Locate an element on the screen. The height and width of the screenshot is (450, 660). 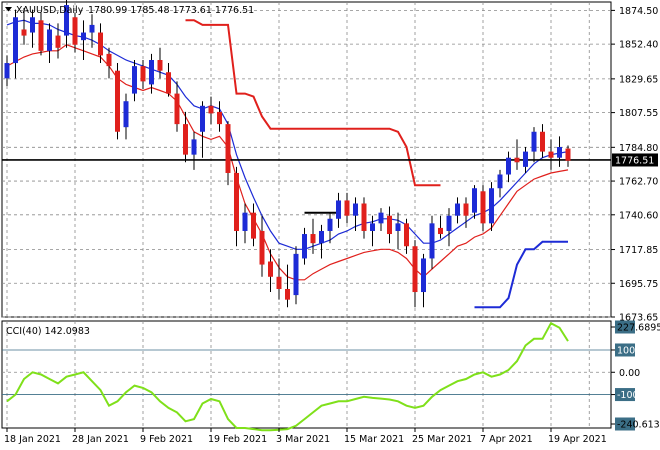
date-tick-label: 19 Feb 2021 is located at coordinates (237, 439).